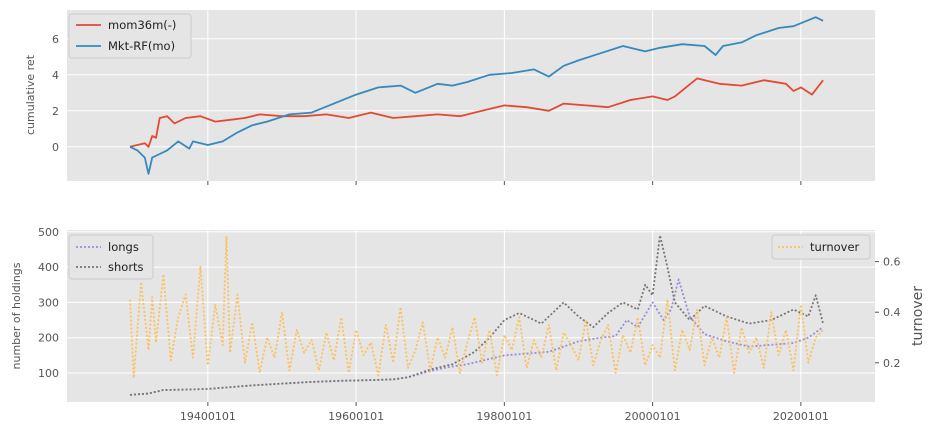 This screenshot has height=436, width=936. Describe the element at coordinates (356, 416) in the screenshot. I see `bottom-x-tick-1: 19600101` at that location.